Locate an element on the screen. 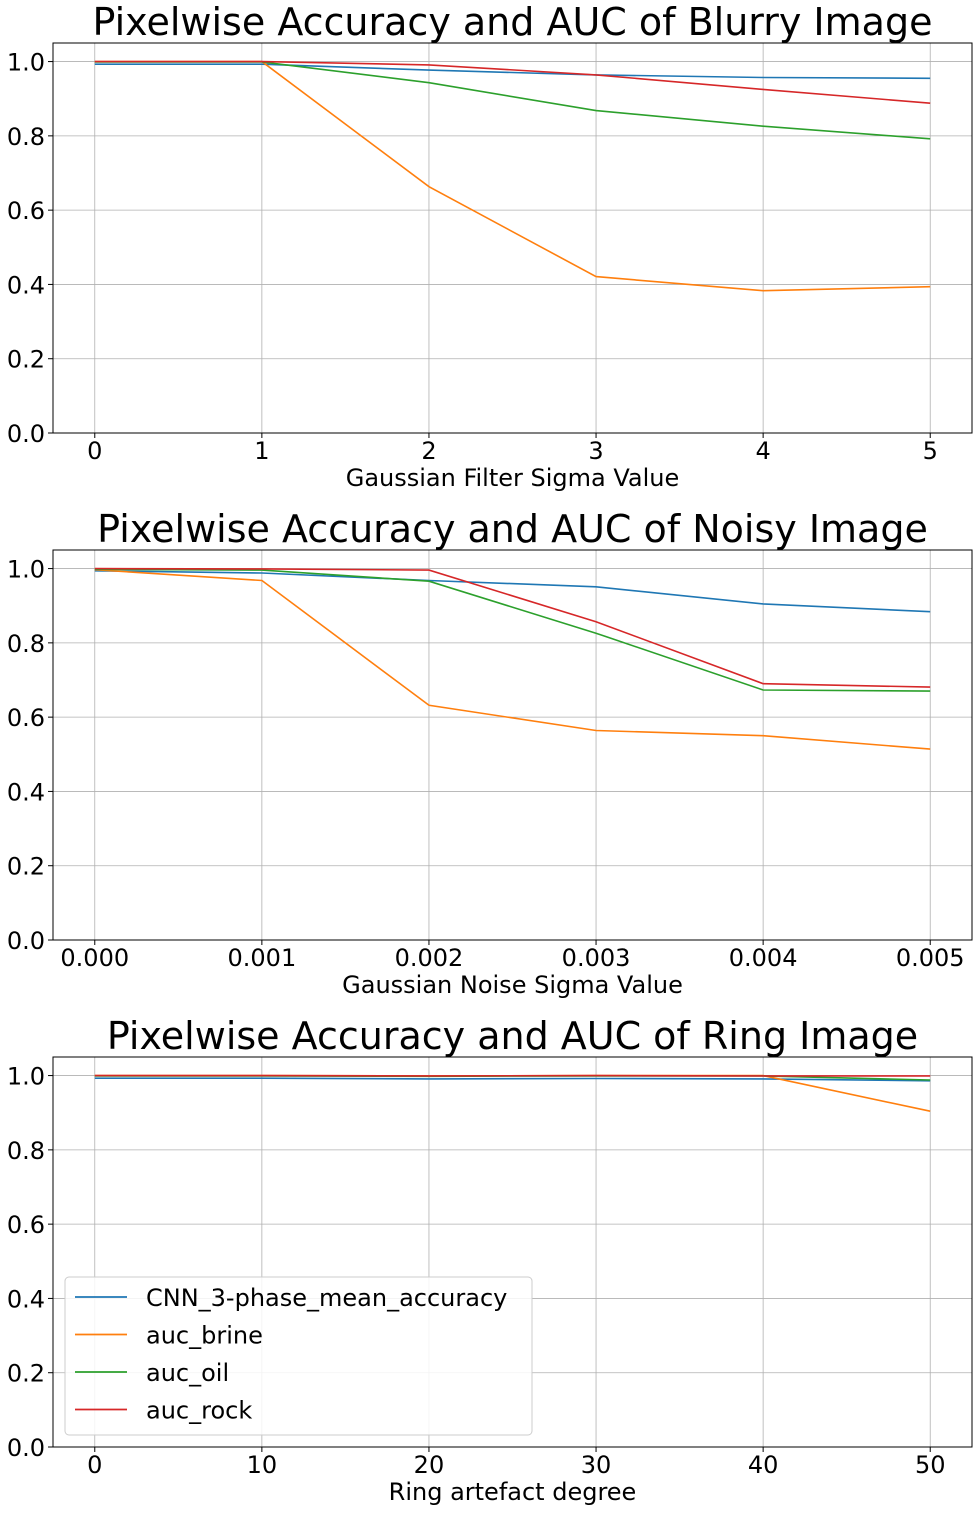  x-tick-label: 0.000 is located at coordinates (94, 958).